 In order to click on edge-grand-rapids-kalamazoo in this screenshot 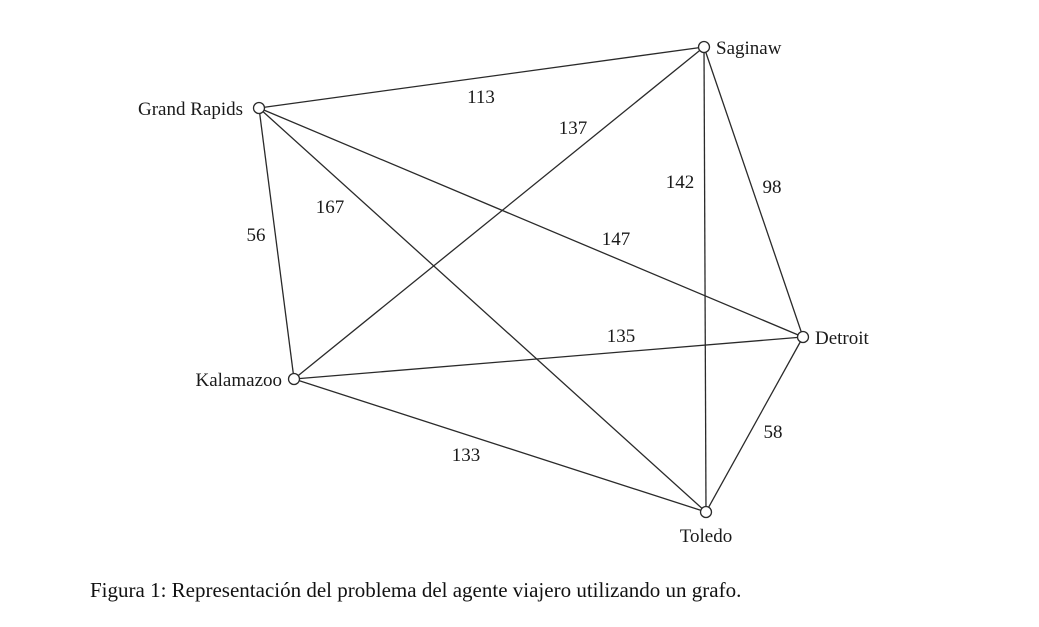, I will do `click(276, 243)`.